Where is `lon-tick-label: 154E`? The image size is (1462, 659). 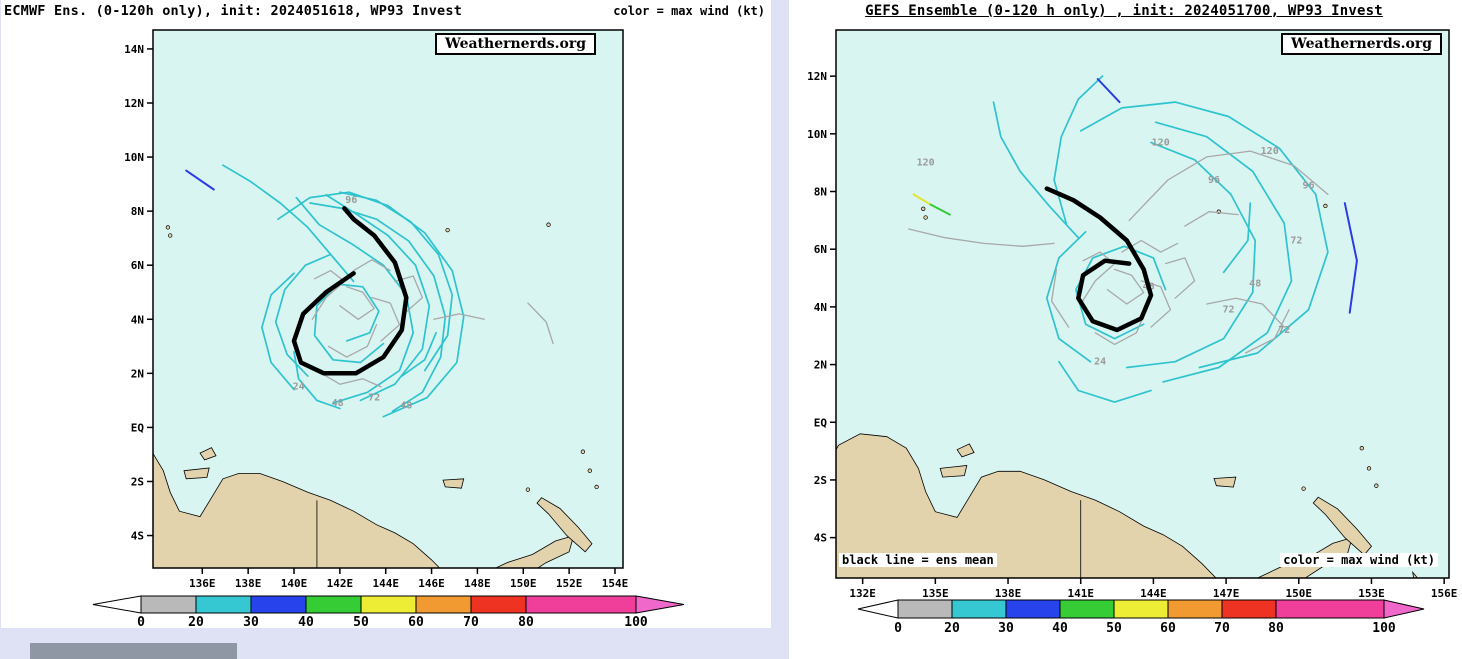 lon-tick-label: 154E is located at coordinates (615, 583).